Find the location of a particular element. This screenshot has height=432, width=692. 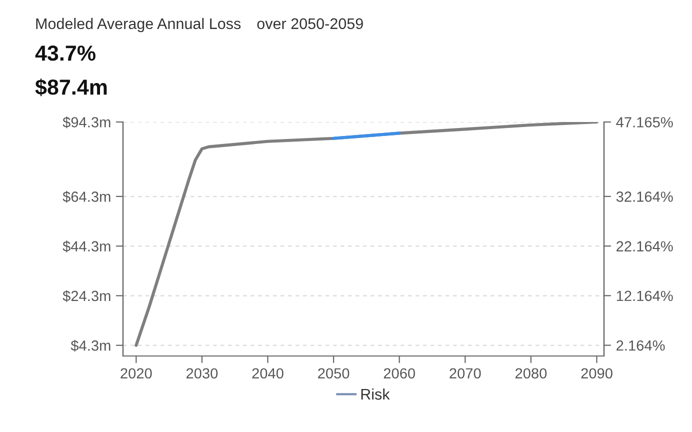

x-tick-label: 2040 is located at coordinates (268, 373).